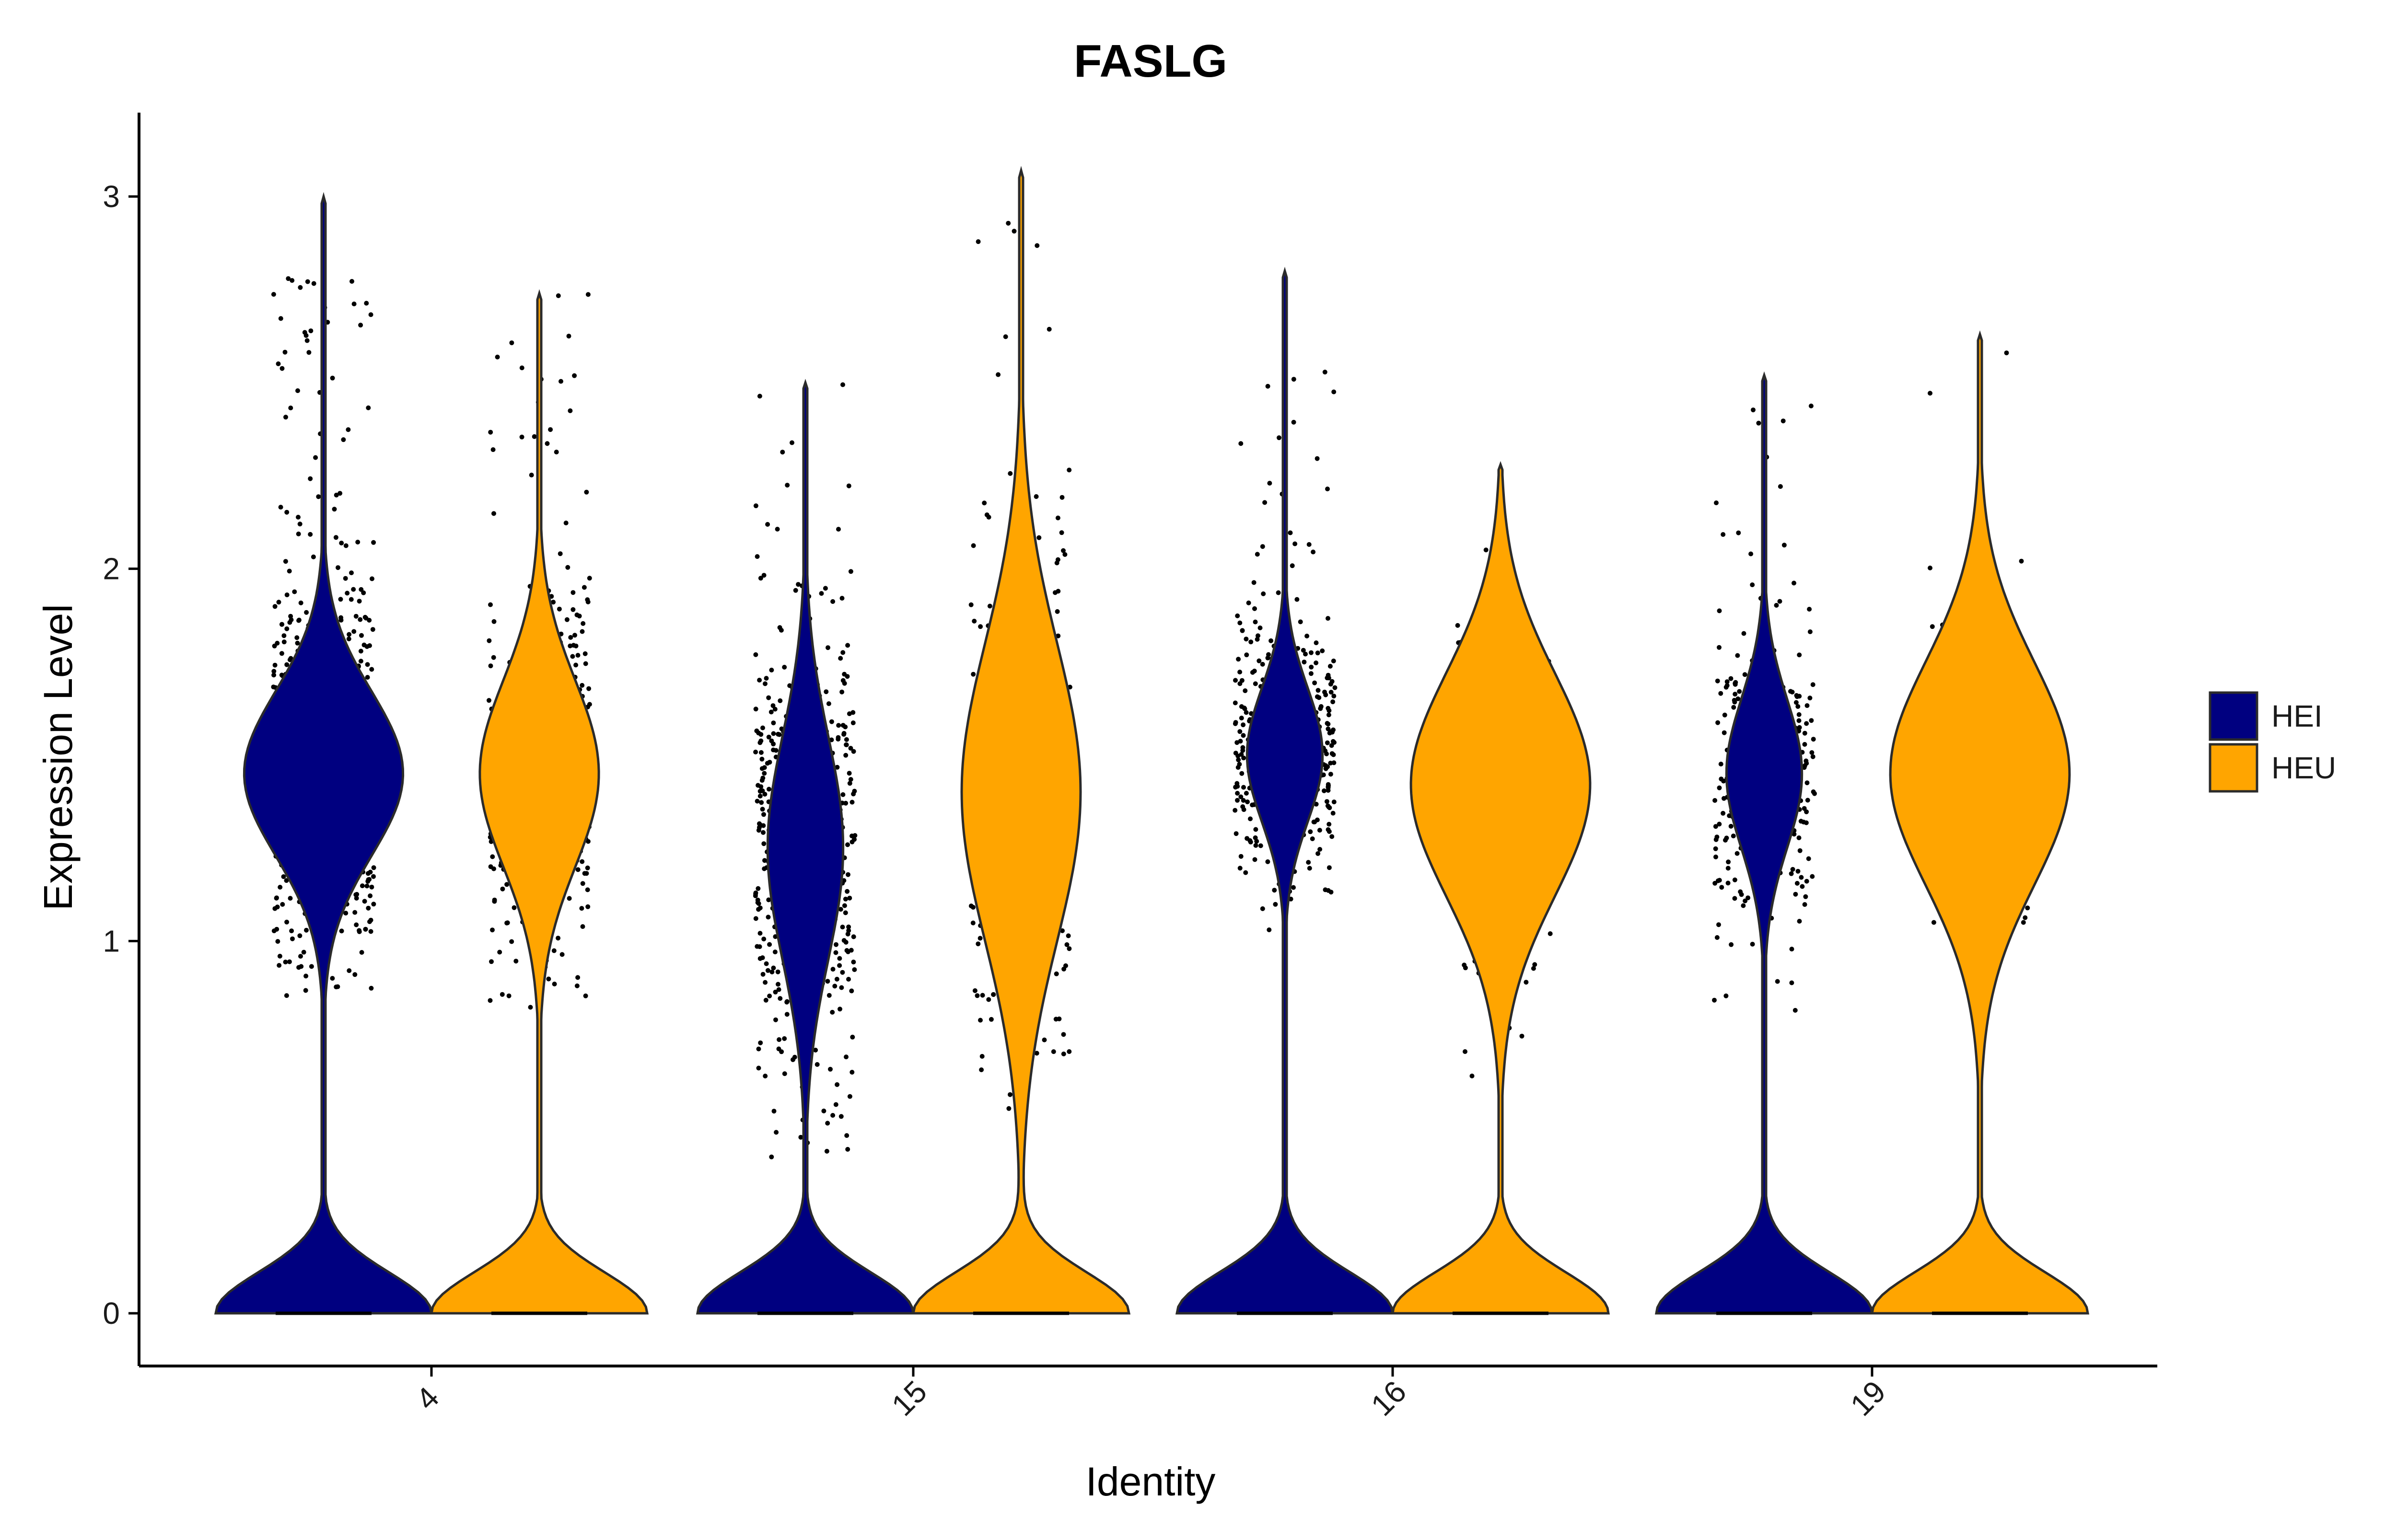 Image resolution: width=2397 pixels, height=1540 pixels. Describe the element at coordinates (2297, 716) in the screenshot. I see `legend-label-hei: HEI` at that location.